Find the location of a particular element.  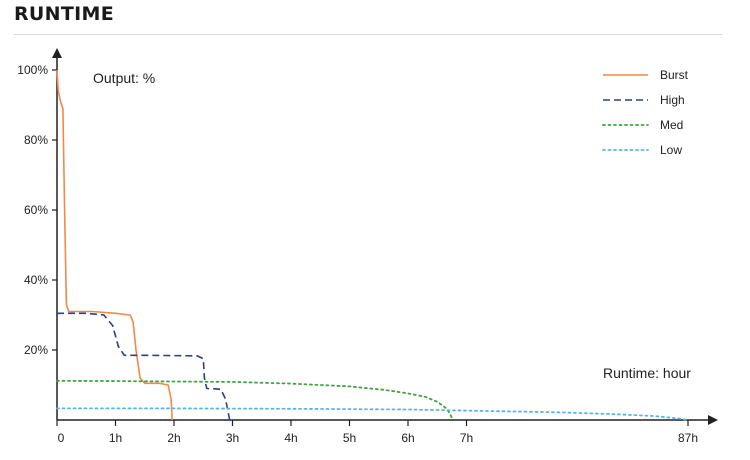

legend-label-low: Low is located at coordinates (671, 150).